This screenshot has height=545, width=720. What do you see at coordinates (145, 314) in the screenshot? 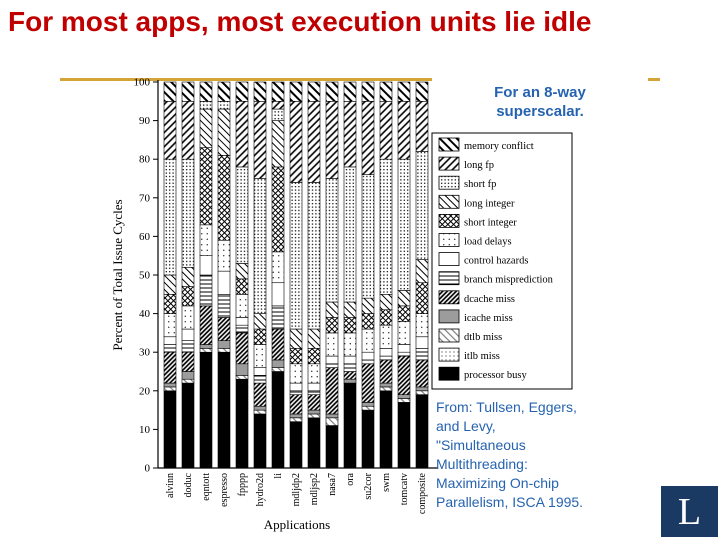
I see `y-tick-label: 40` at bounding box center [145, 314].